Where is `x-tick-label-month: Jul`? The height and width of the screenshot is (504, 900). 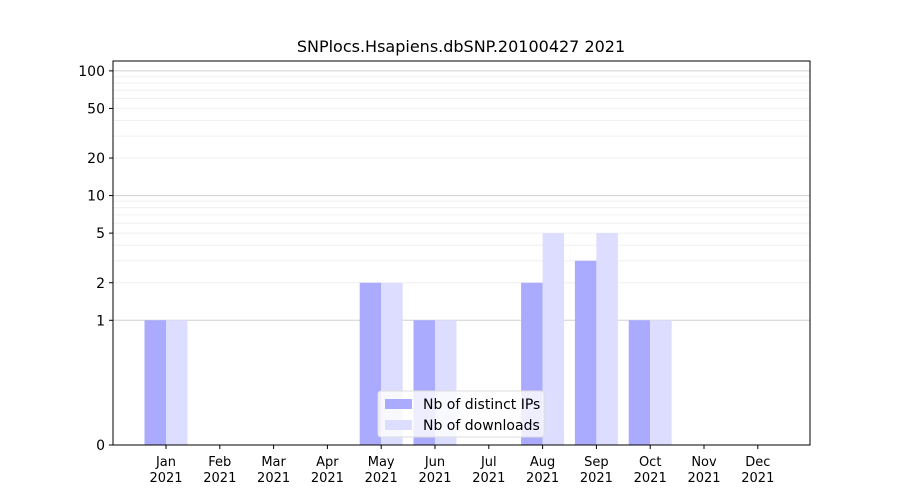 x-tick-label-month: Jul is located at coordinates (488, 462).